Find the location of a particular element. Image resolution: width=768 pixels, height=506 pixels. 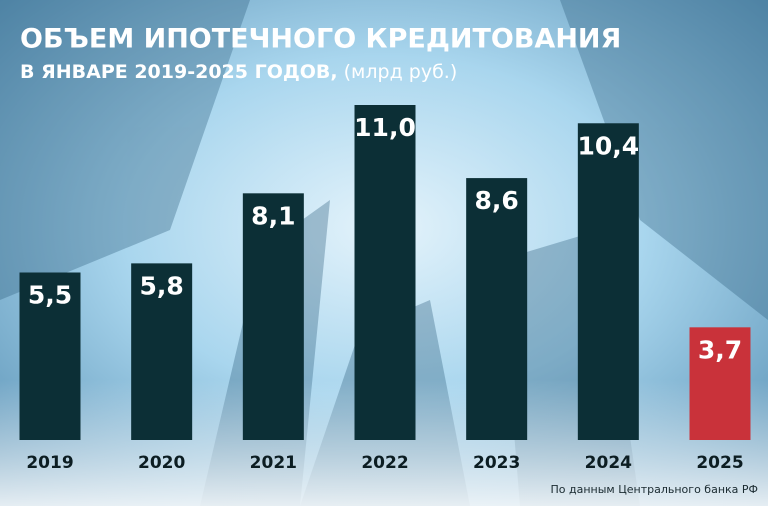

value-label: 8,6 is located at coordinates (497, 200).